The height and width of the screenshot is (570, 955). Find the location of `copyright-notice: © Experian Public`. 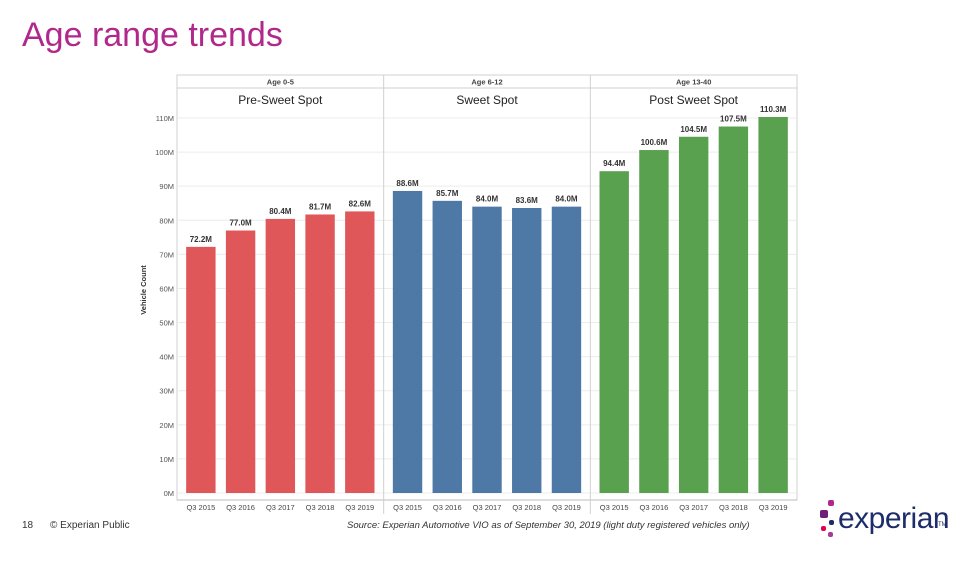

copyright-notice: © Experian Public is located at coordinates (90, 525).